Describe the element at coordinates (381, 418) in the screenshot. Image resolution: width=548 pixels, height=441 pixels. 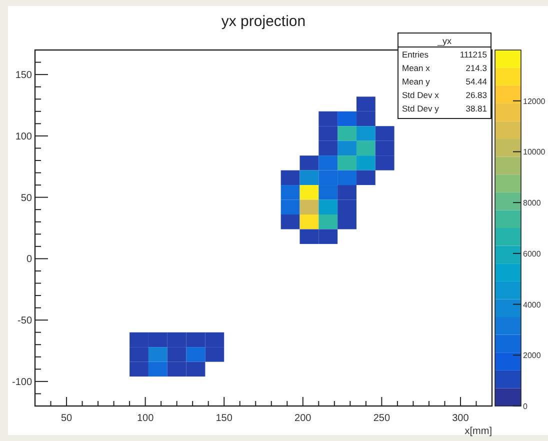
I see `x-tick-label: 250` at that location.